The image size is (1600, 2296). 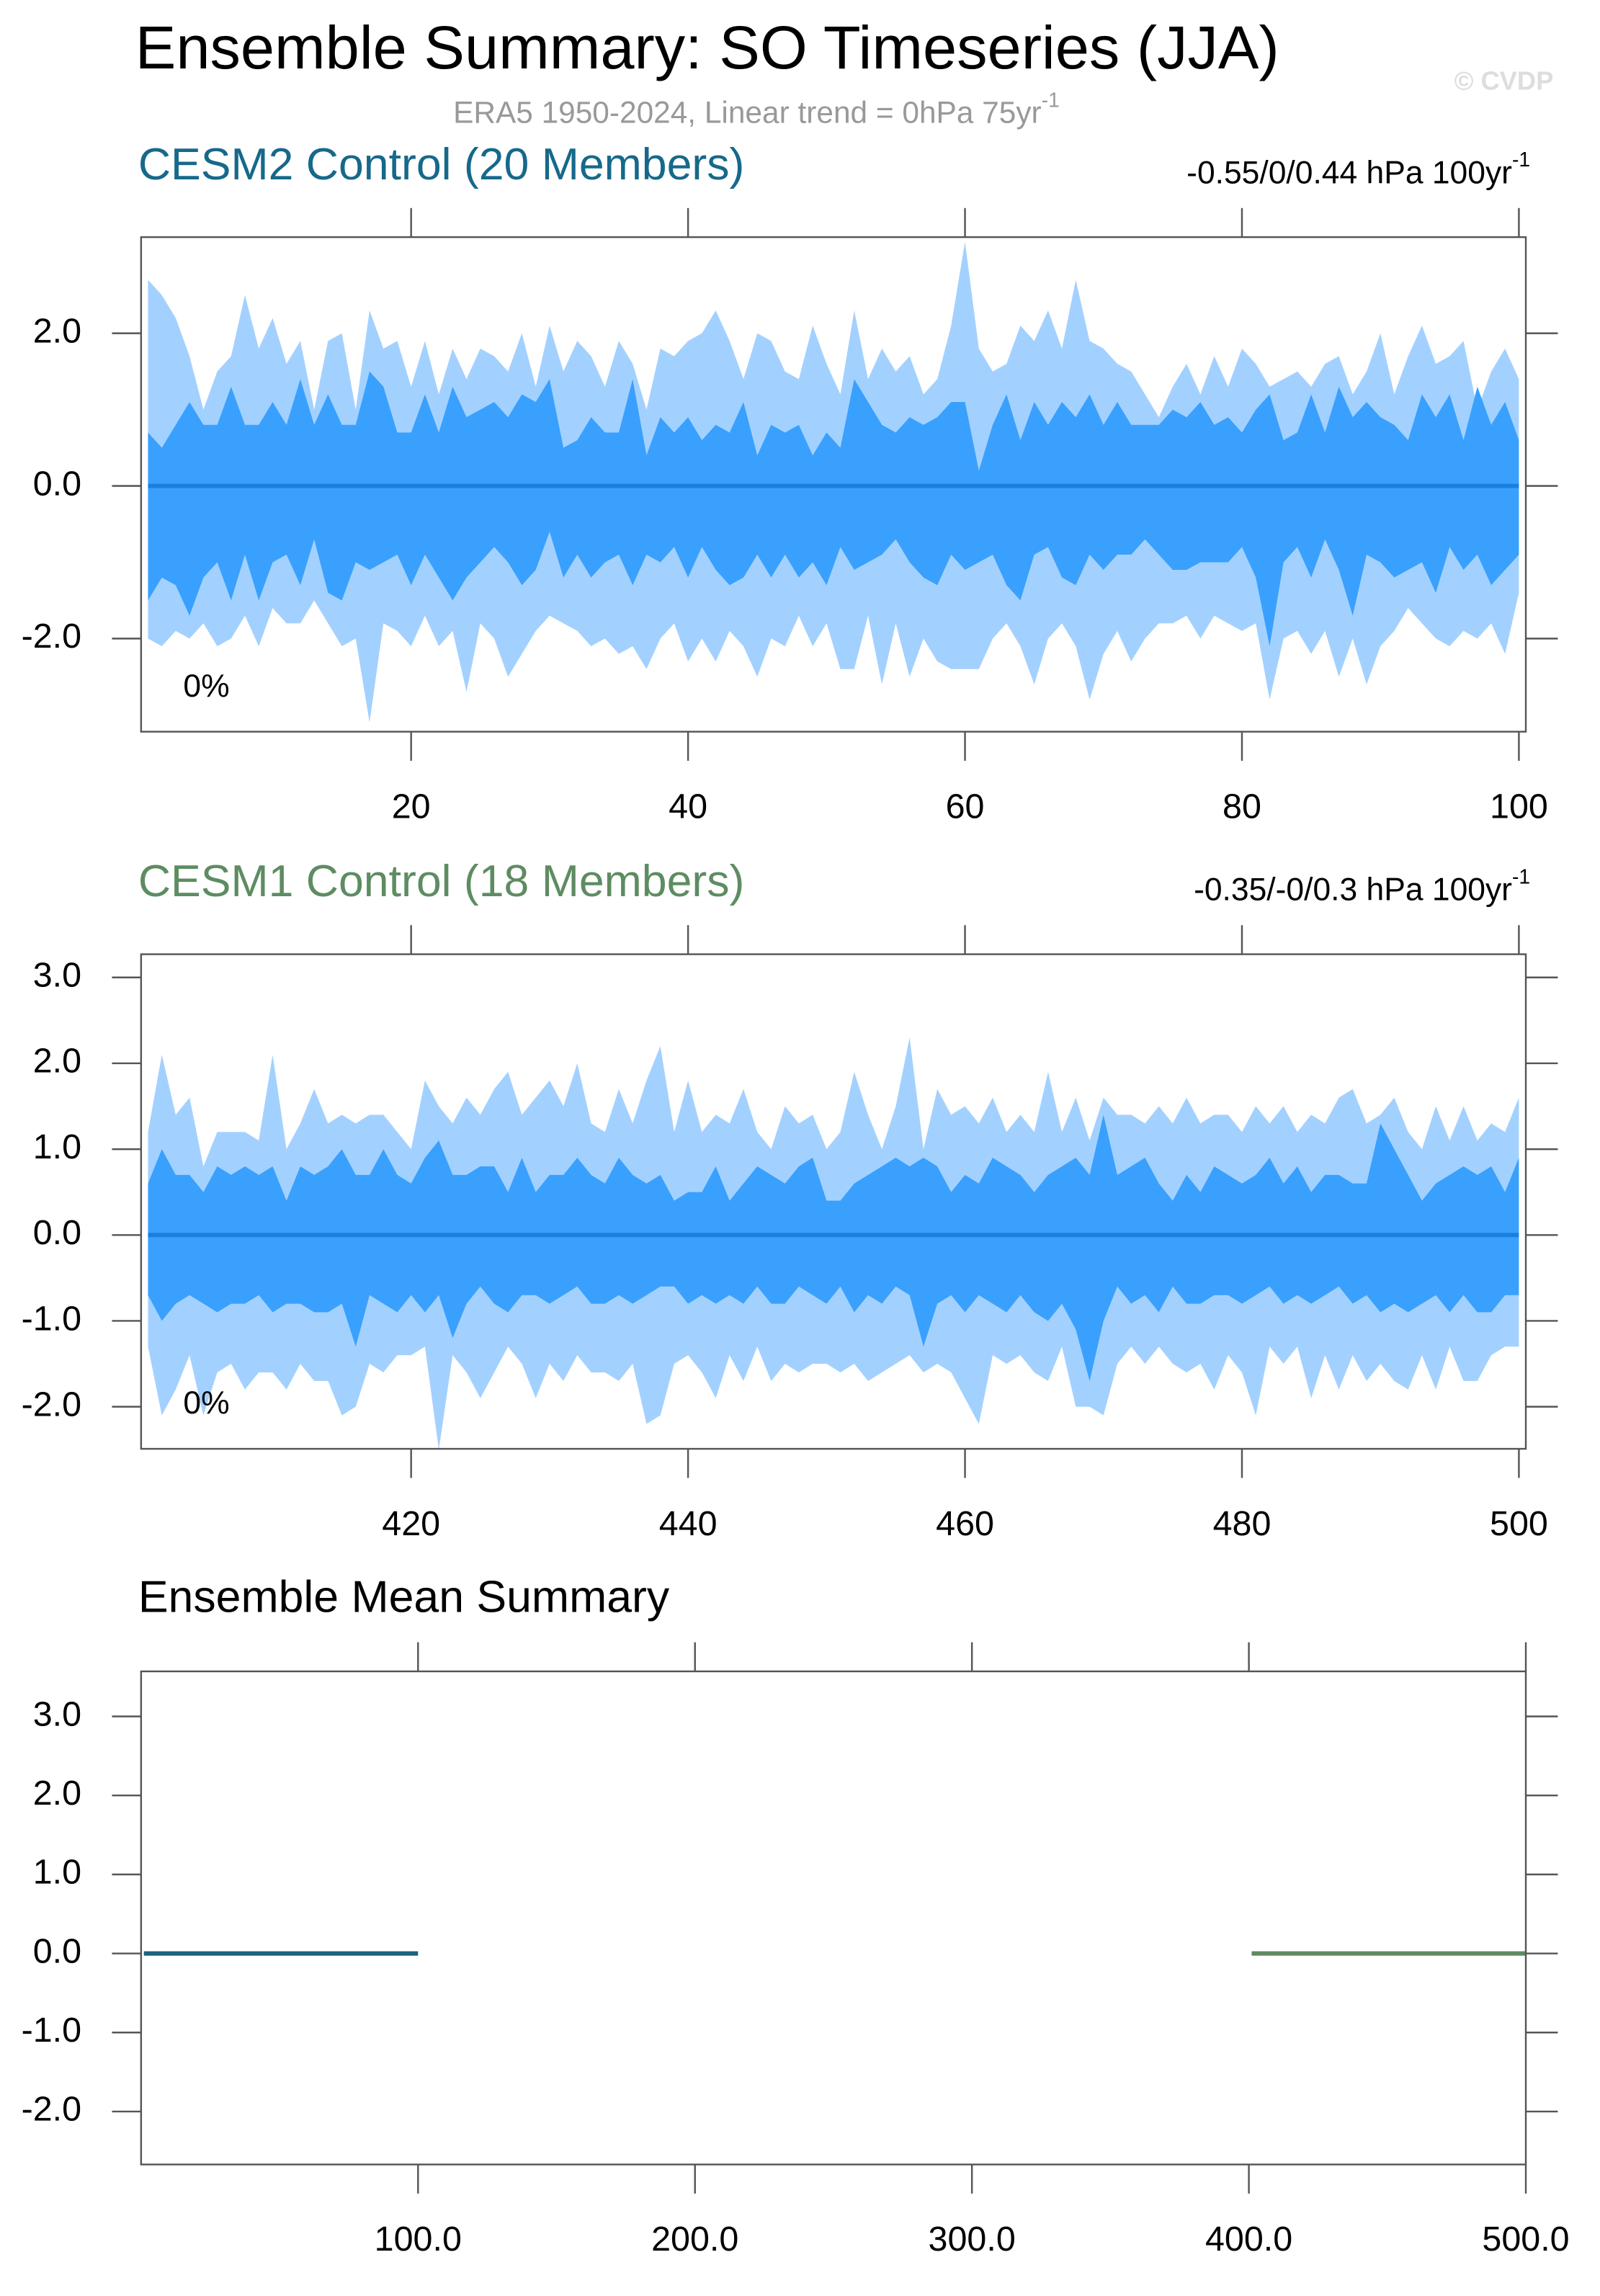 What do you see at coordinates (688, 806) in the screenshot?
I see `x-tick-label: 40` at bounding box center [688, 806].